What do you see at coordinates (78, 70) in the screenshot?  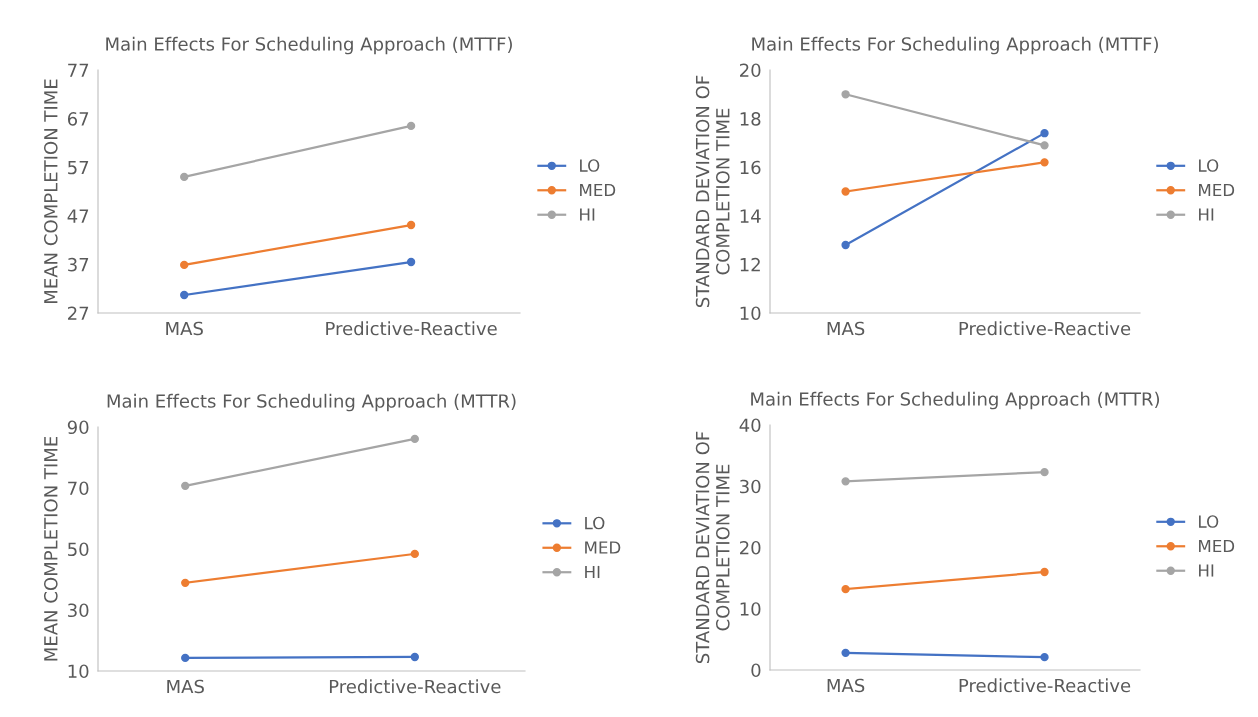 I see `y-tick-label: 77` at bounding box center [78, 70].